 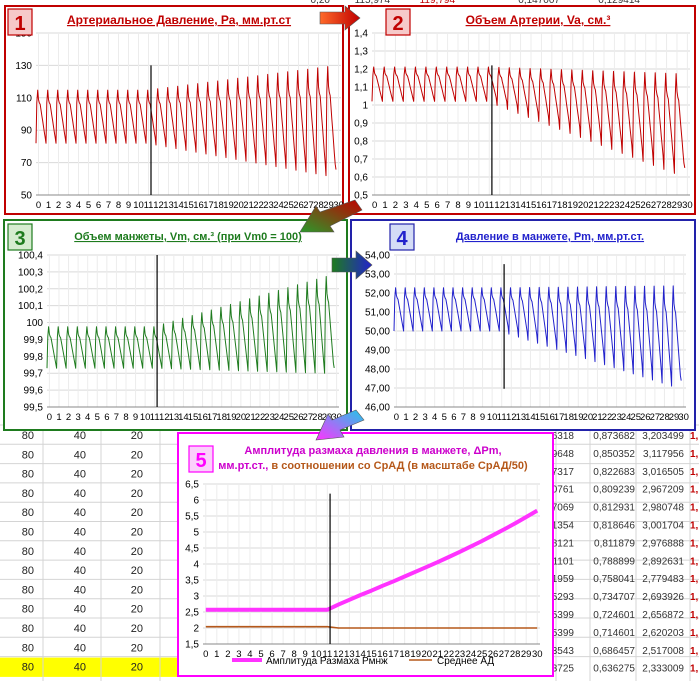 What do you see at coordinates (563, 490) in the screenshot?
I see `sheet-cell: 0761` at bounding box center [563, 490].